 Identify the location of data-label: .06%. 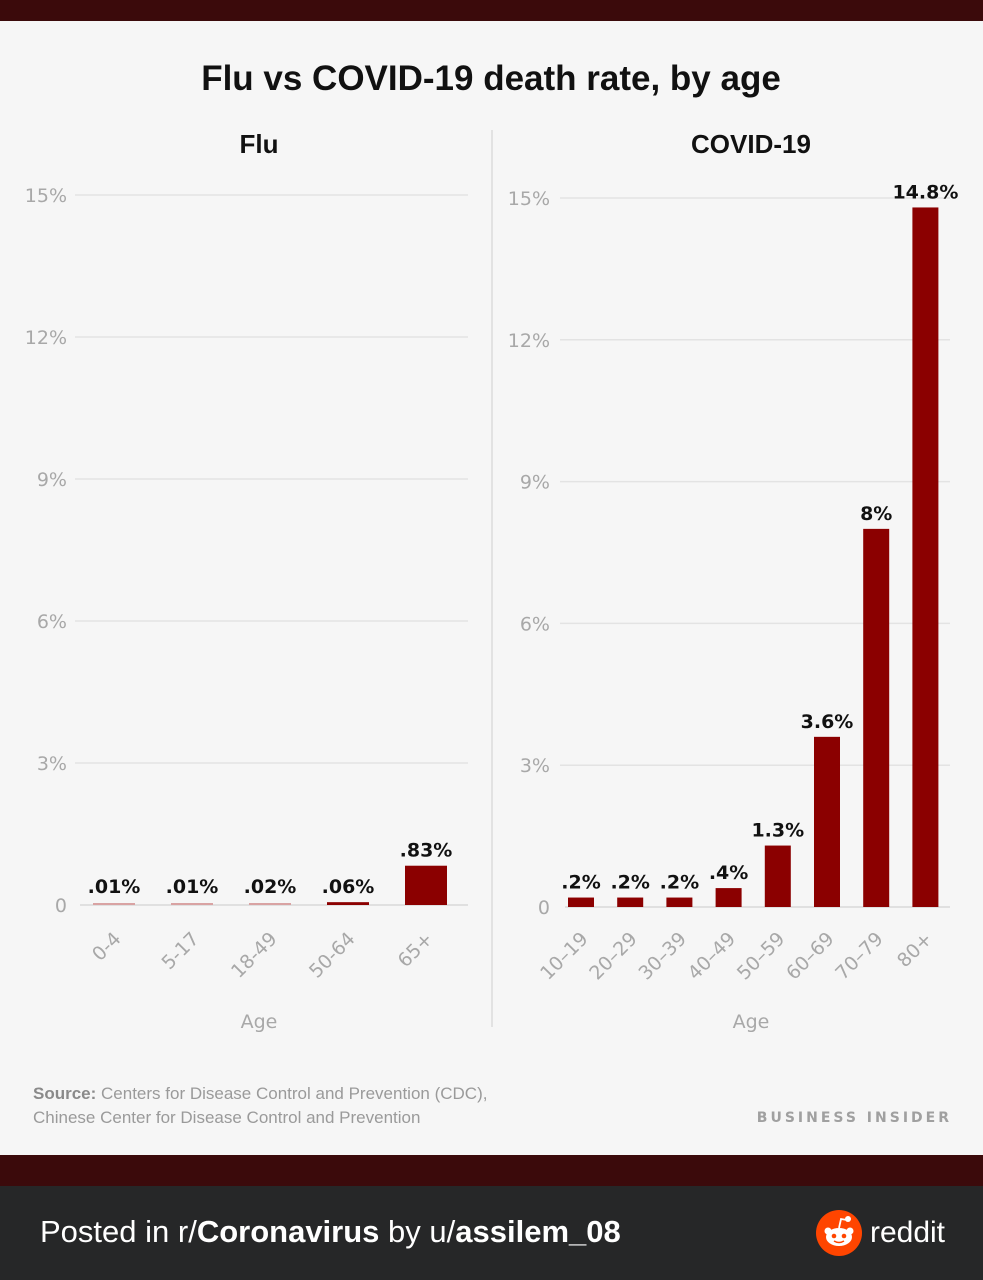
(348, 887).